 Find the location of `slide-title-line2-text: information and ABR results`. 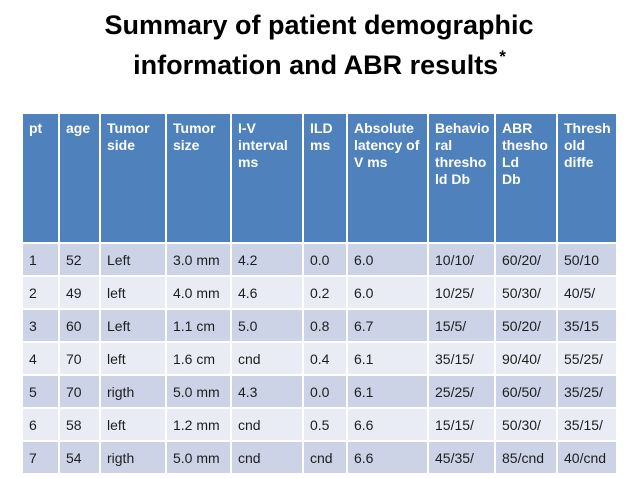

slide-title-line2-text: information and ABR results is located at coordinates (316, 65).